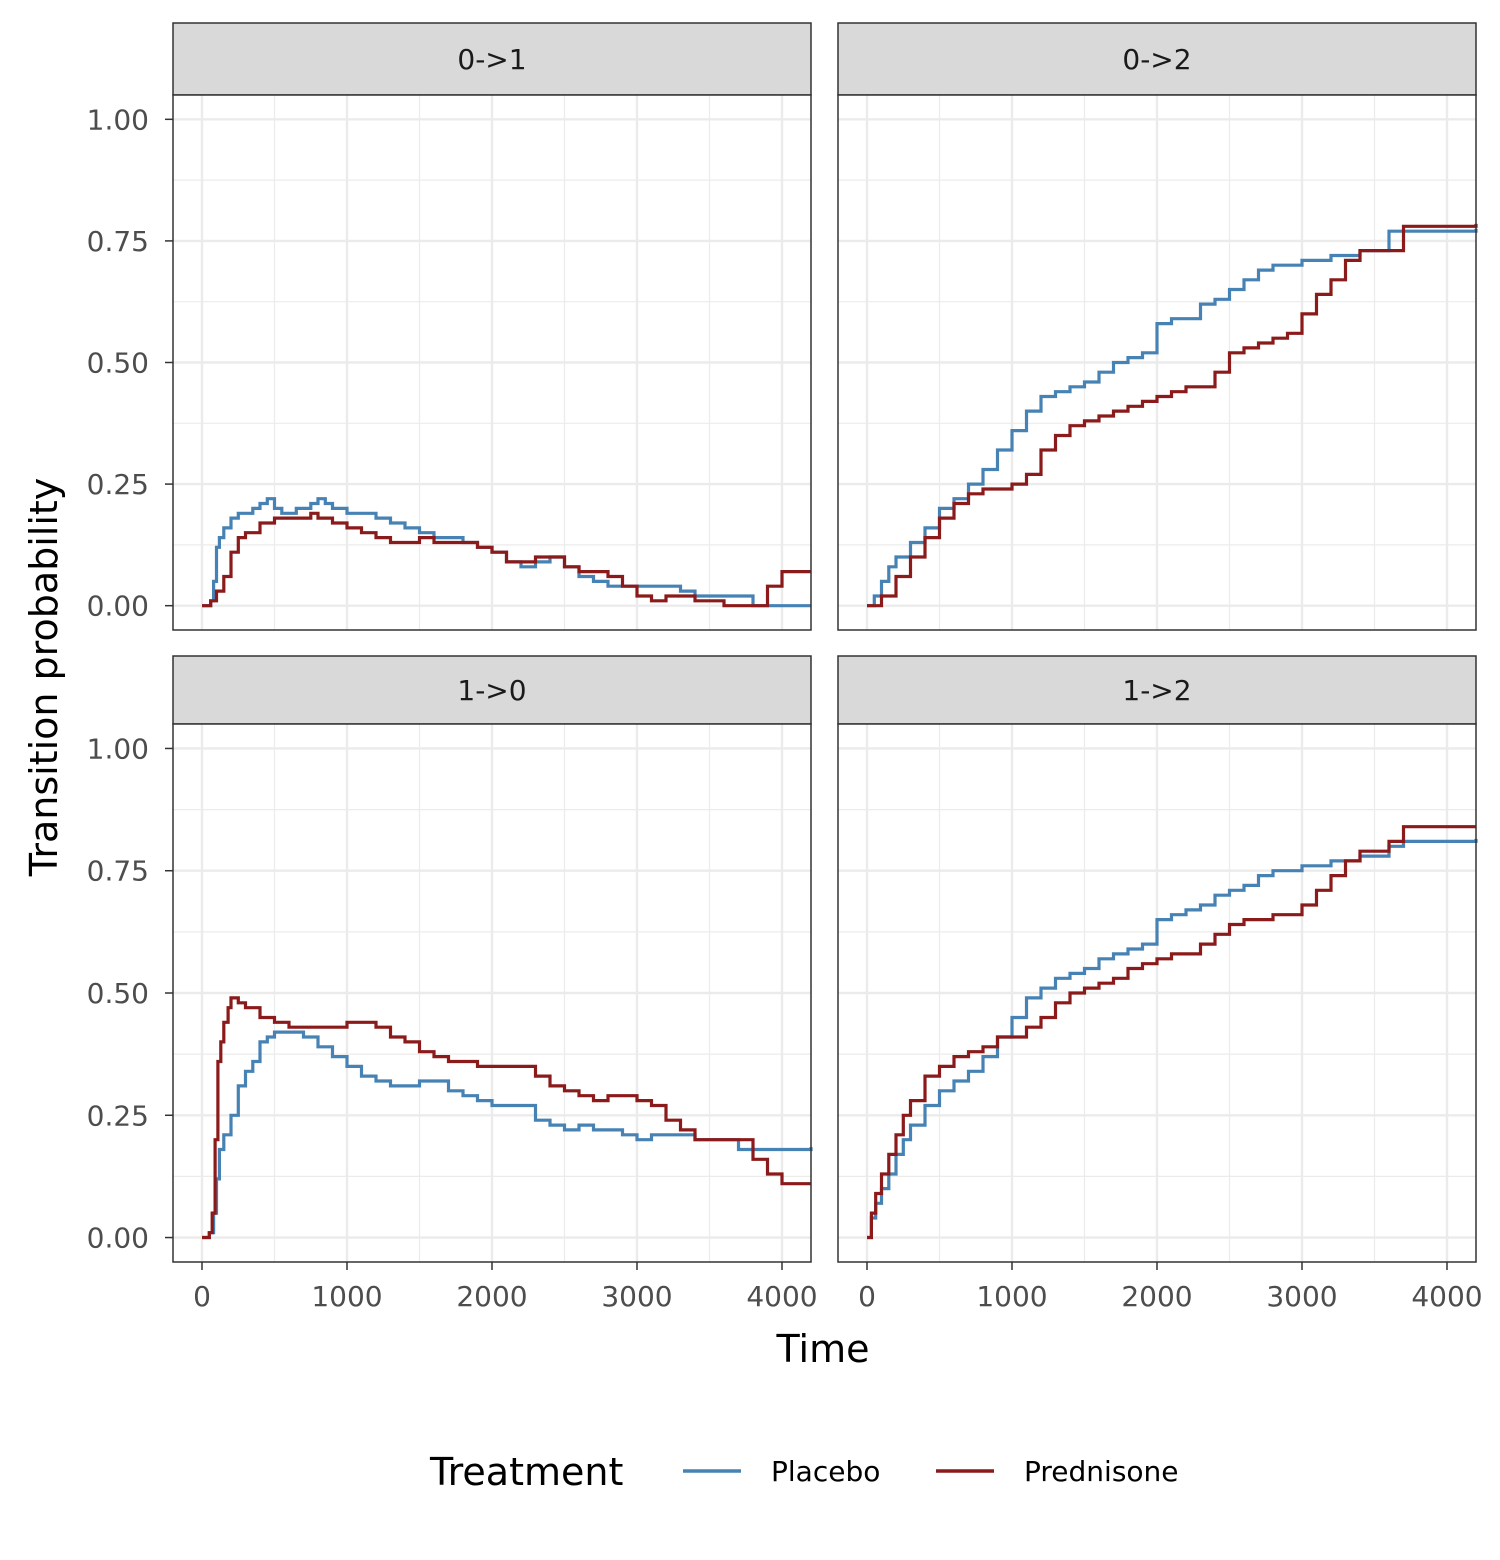 The height and width of the screenshot is (1560, 1500). I want to click on facet-strip-label: 0->2, so click(1156, 59).